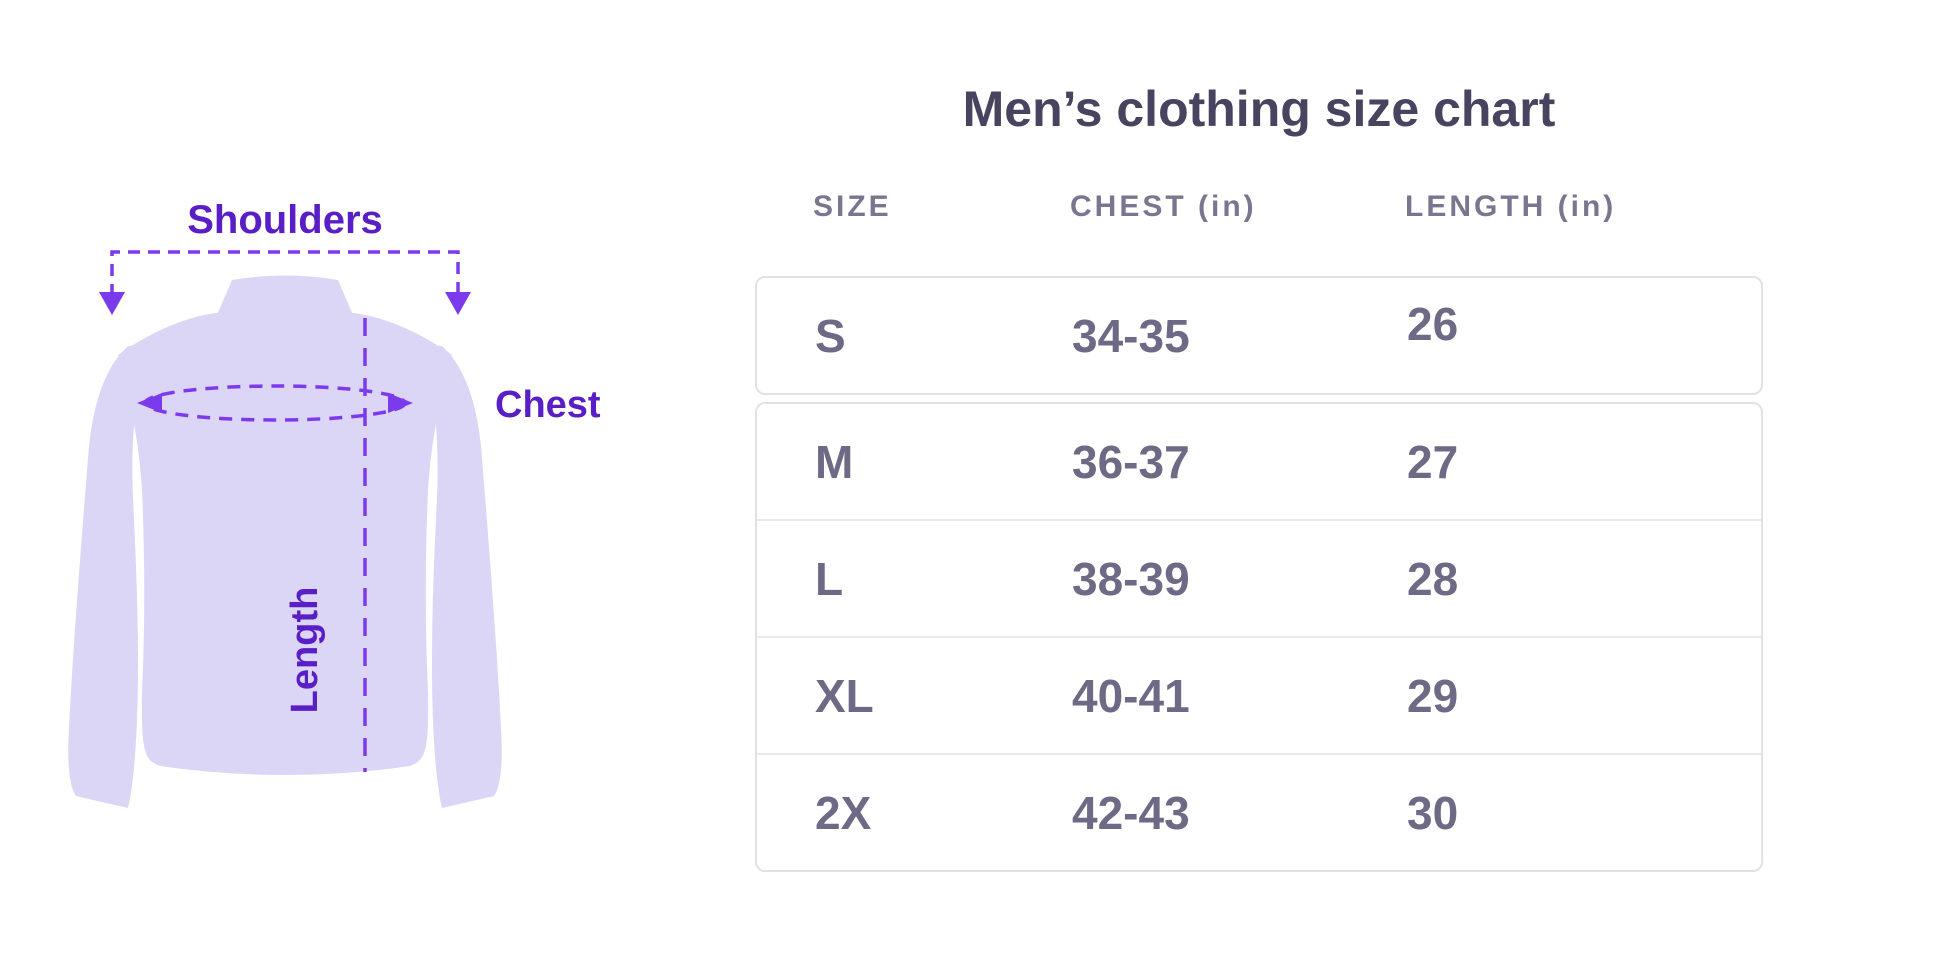 This screenshot has height=977, width=1946. What do you see at coordinates (852, 206) in the screenshot?
I see `column-header-size: SIZE` at bounding box center [852, 206].